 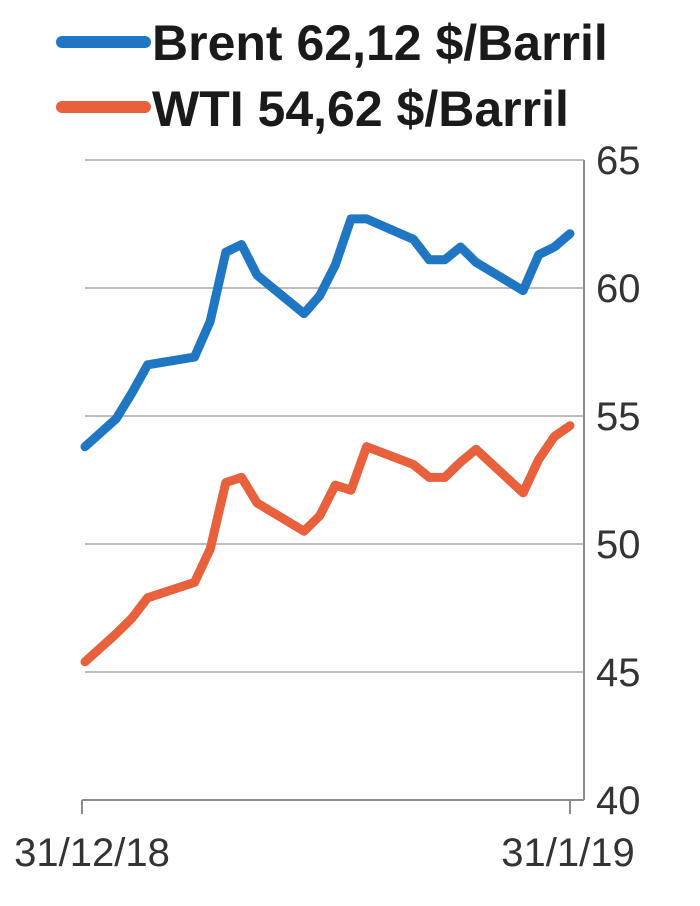 What do you see at coordinates (618, 289) in the screenshot?
I see `y-tick-label-60: 60` at bounding box center [618, 289].